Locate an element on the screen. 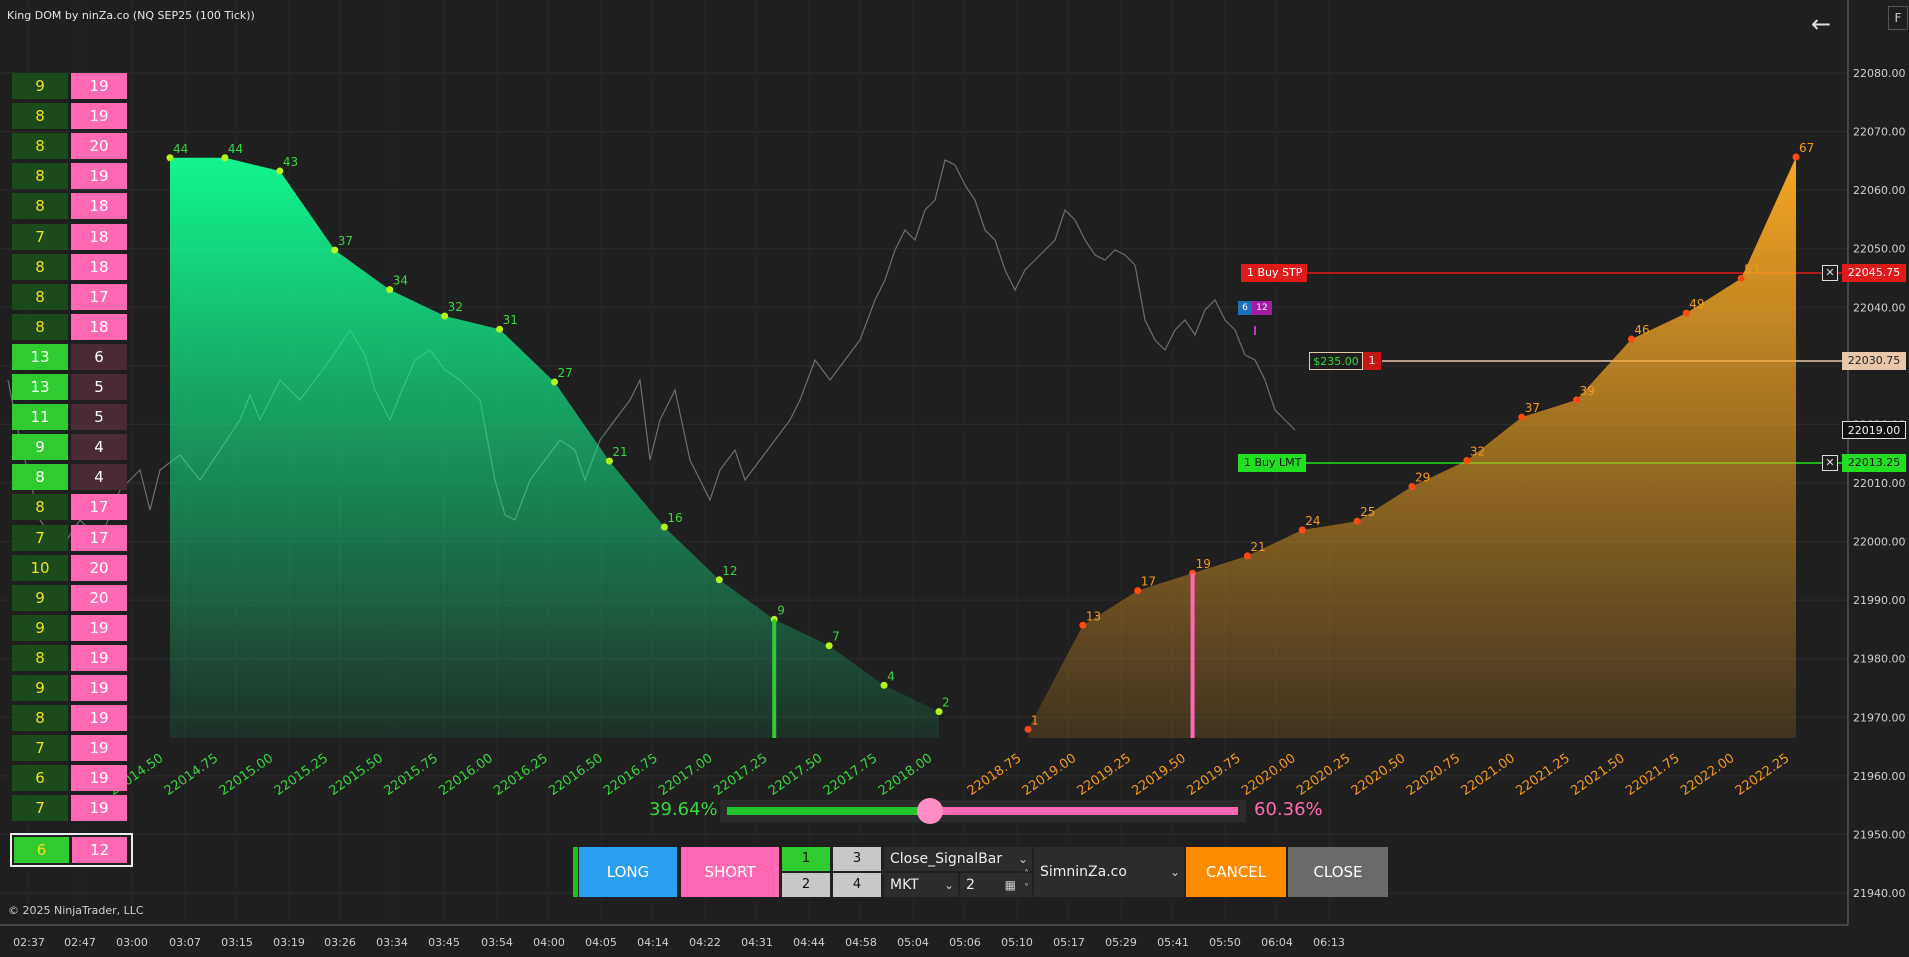 The image size is (1909, 957). dom-ask-cell: 6 is located at coordinates (99, 356).